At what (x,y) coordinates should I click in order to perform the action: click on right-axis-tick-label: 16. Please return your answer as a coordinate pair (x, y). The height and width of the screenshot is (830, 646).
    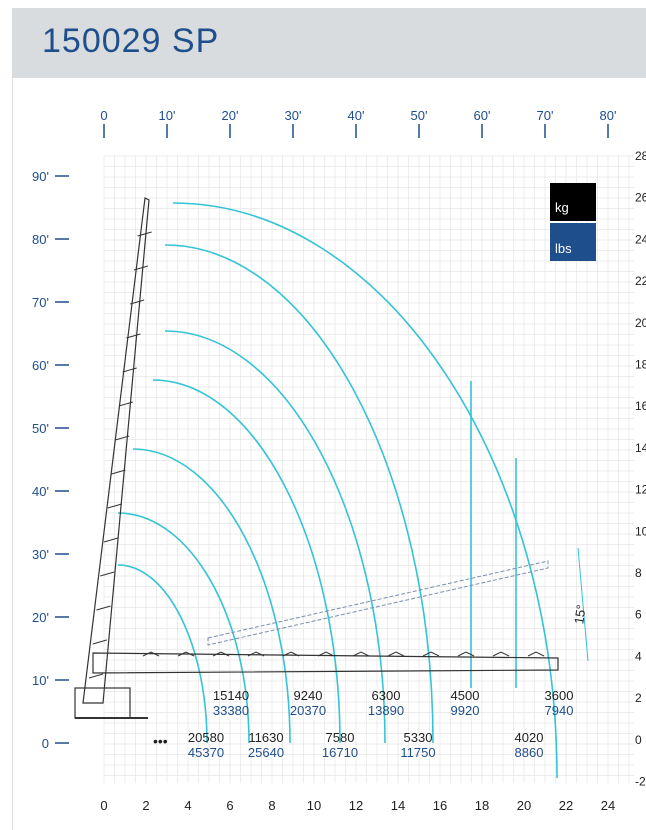
    Looking at the image, I should click on (640, 406).